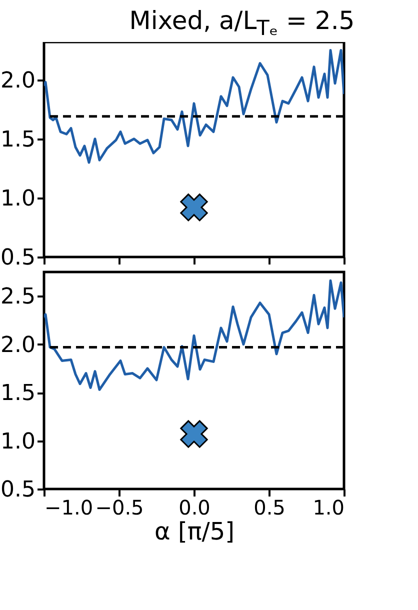  I want to click on chart-title: Mixed, a/L$_{Tₑ}$ = 2.5, so click(242, 24).